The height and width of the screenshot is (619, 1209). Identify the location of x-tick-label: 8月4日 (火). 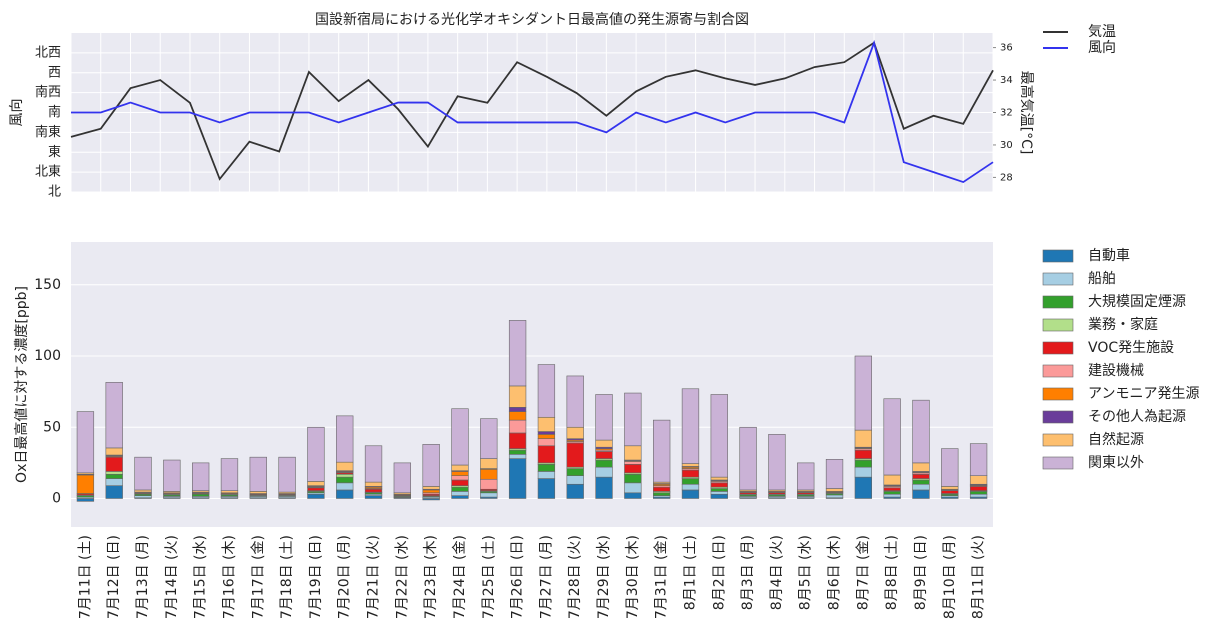
(777, 572).